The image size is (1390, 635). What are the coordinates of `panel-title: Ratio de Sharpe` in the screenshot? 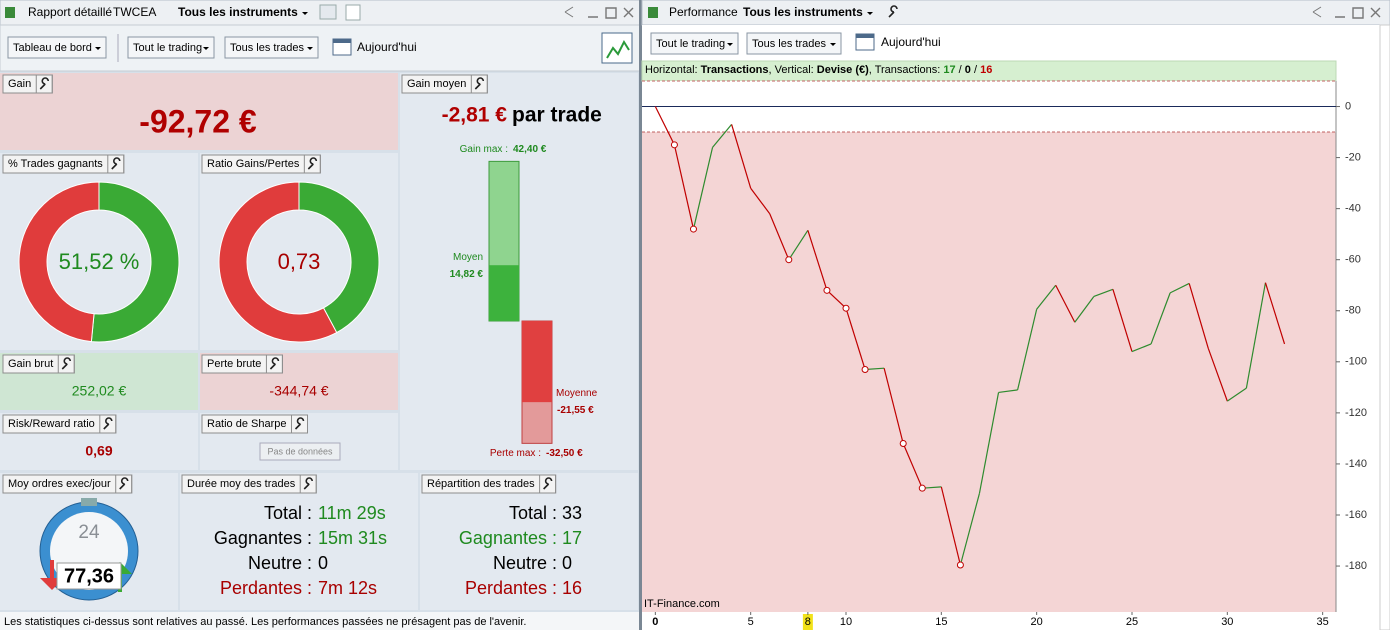 It's located at (247, 424).